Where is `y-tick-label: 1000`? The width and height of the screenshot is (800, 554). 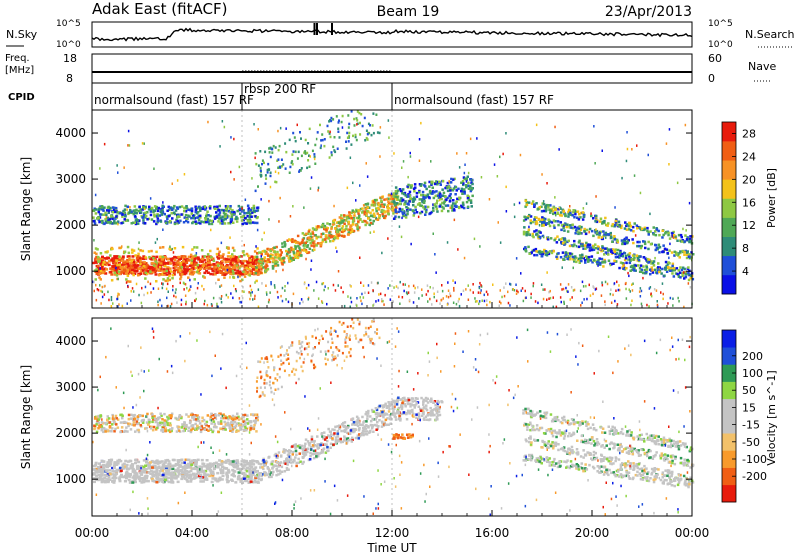
y-tick-label: 1000 is located at coordinates (70, 271).